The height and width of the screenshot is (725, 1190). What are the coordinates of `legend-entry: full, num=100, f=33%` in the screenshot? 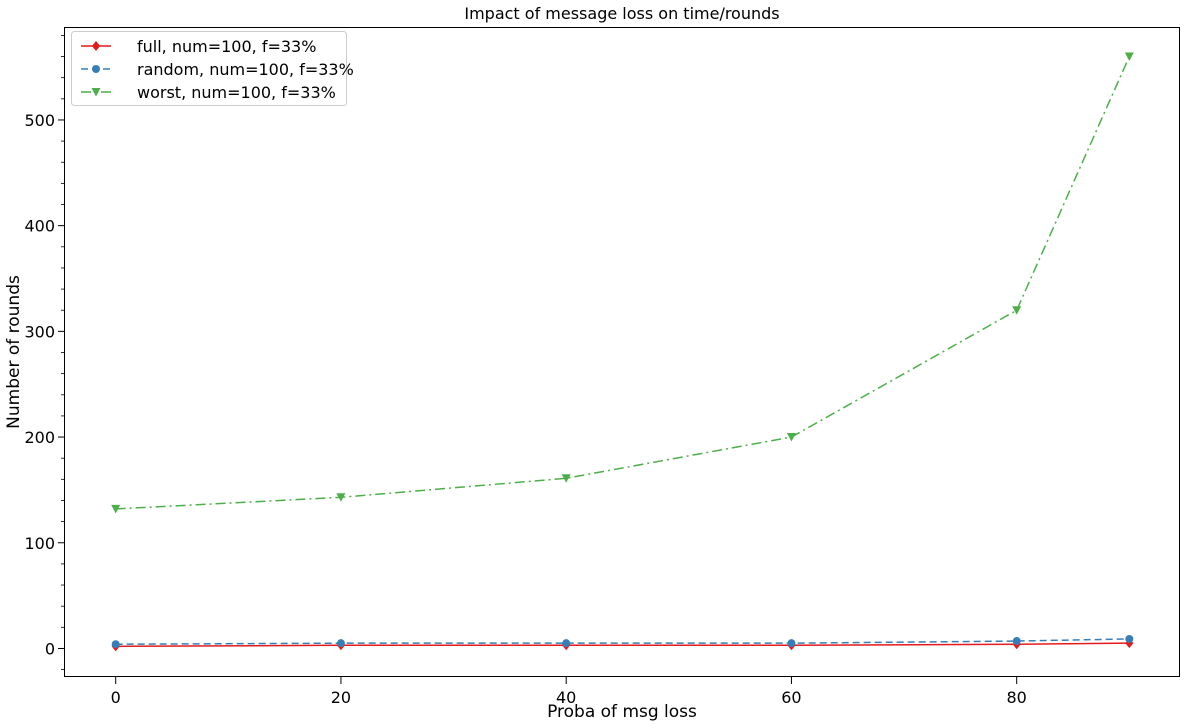 It's located at (198, 46).